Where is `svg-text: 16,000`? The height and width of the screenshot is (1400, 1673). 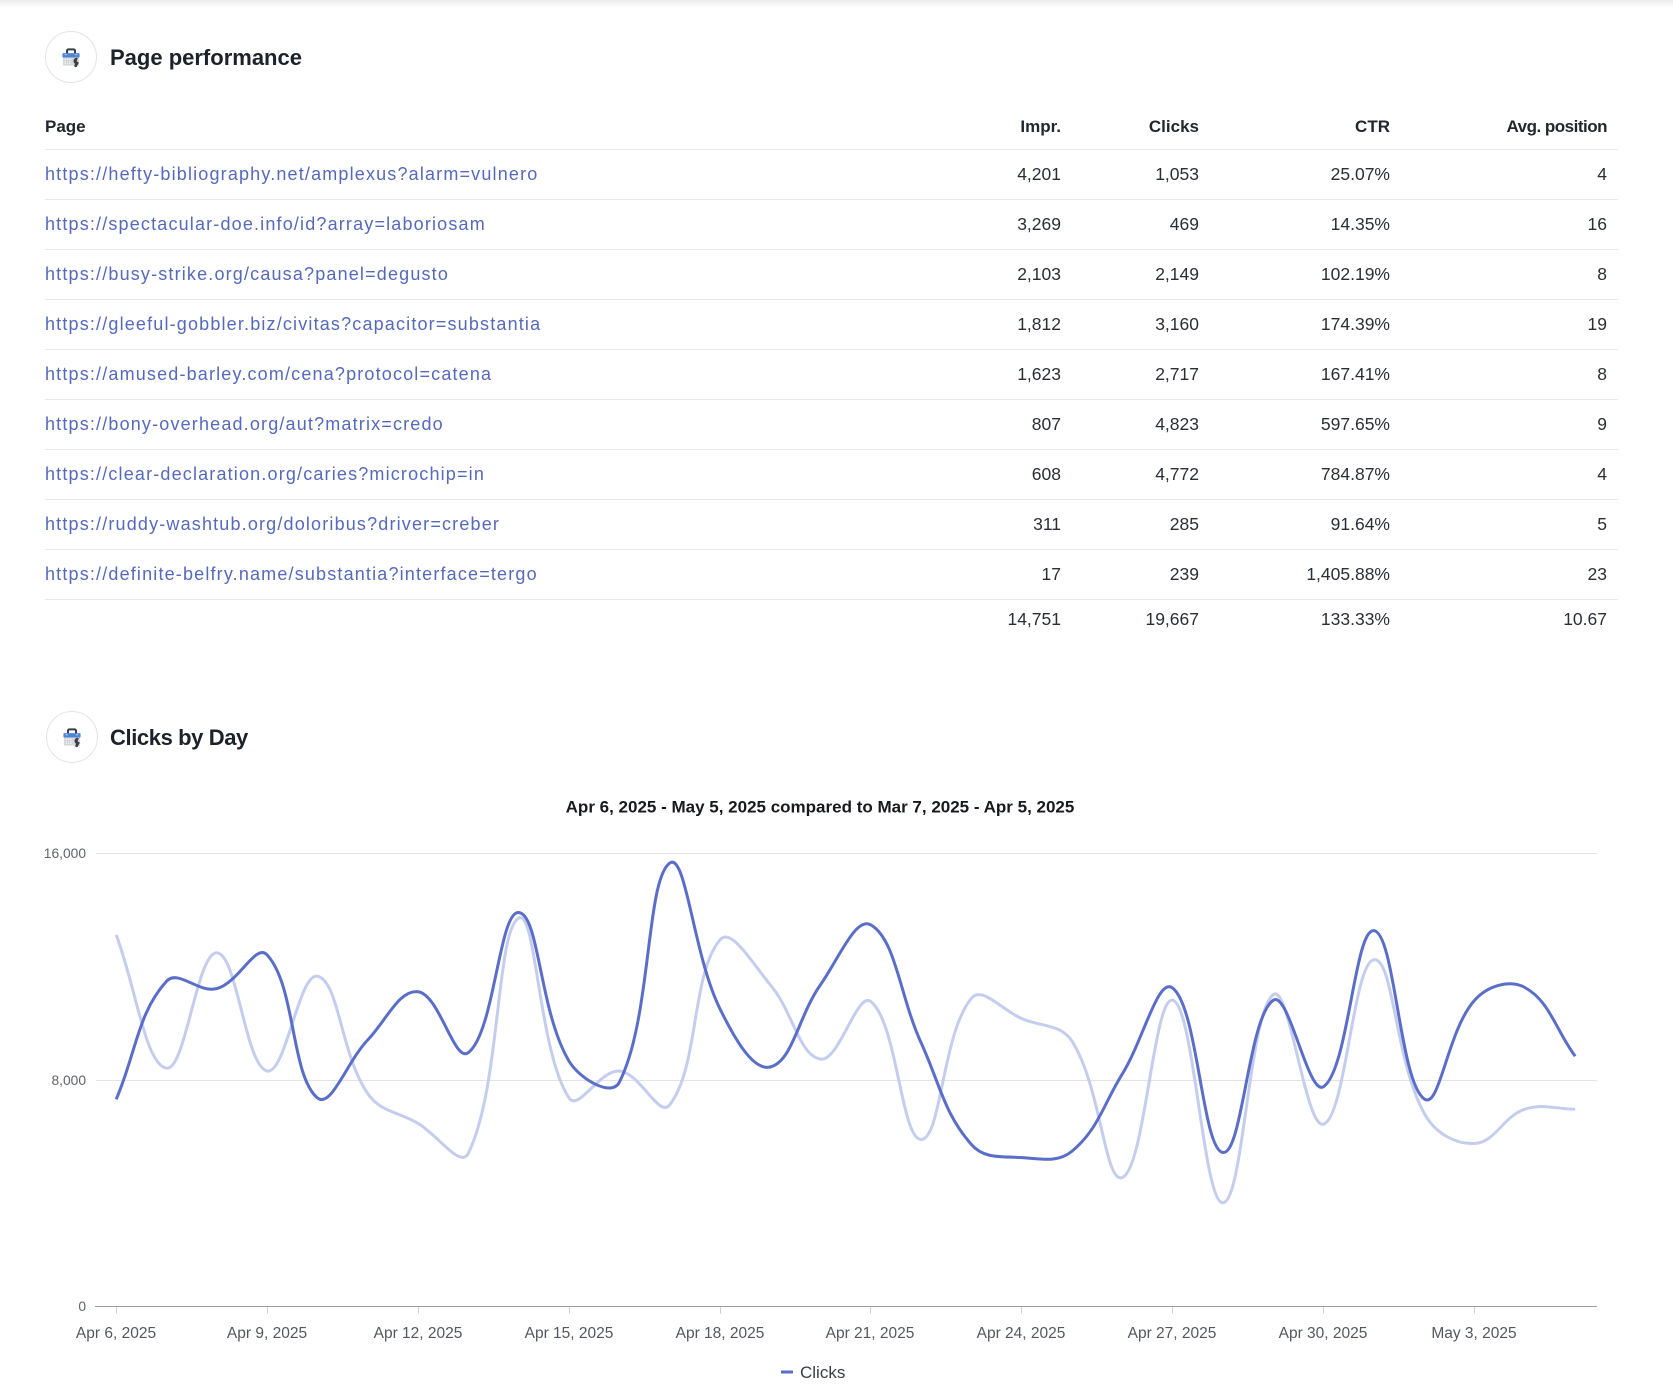
svg-text: 16,000 is located at coordinates (65, 853).